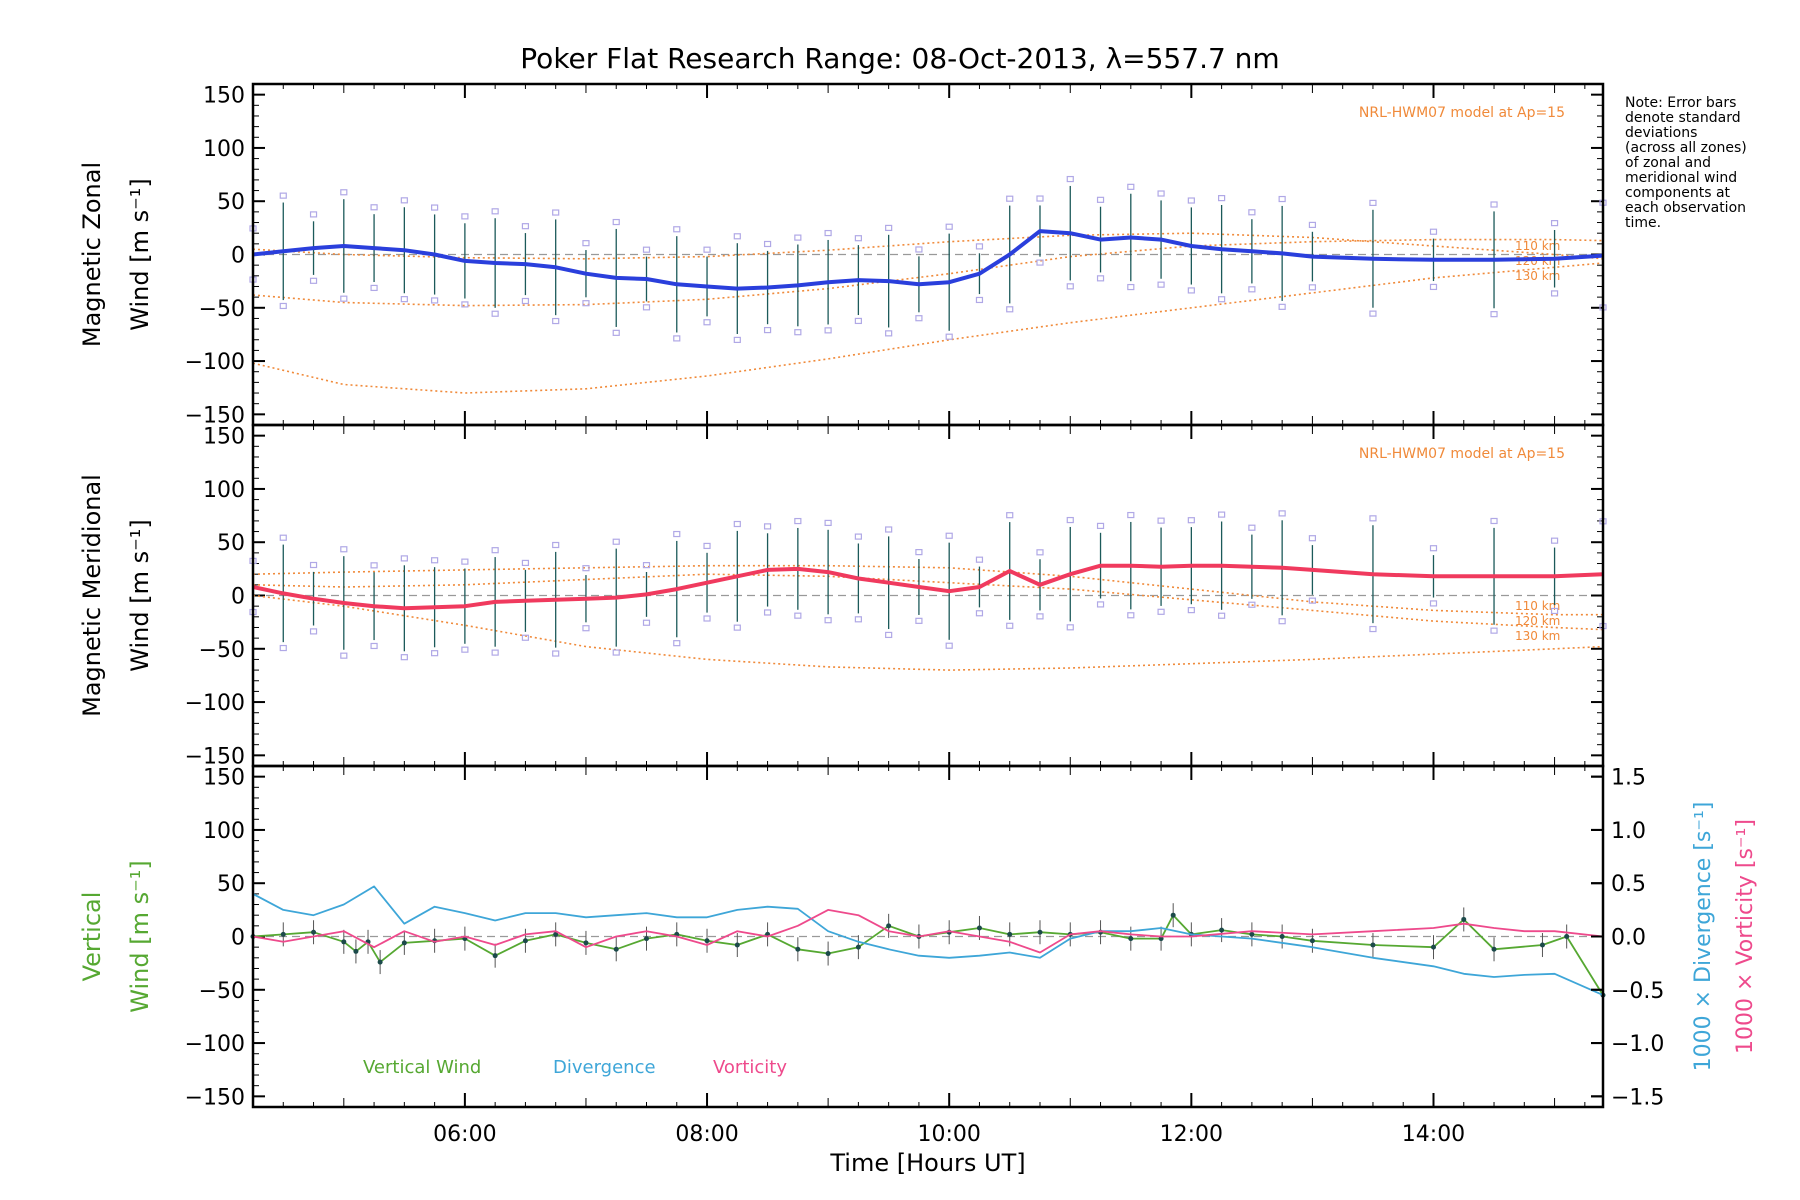  What do you see at coordinates (1628, 938) in the screenshot?
I see `y-right-tick-label: 0.0` at bounding box center [1628, 938].